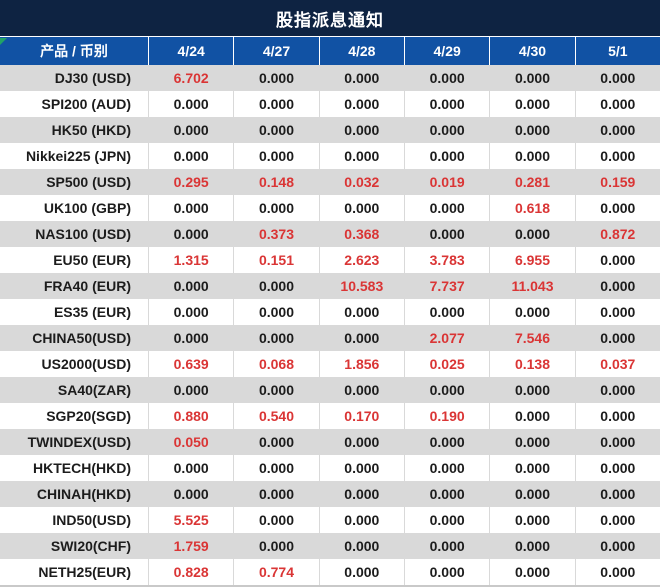 This screenshot has height=587, width=660. What do you see at coordinates (361, 234) in the screenshot?
I see `dividend-value-highlighted: 0.368` at bounding box center [361, 234].